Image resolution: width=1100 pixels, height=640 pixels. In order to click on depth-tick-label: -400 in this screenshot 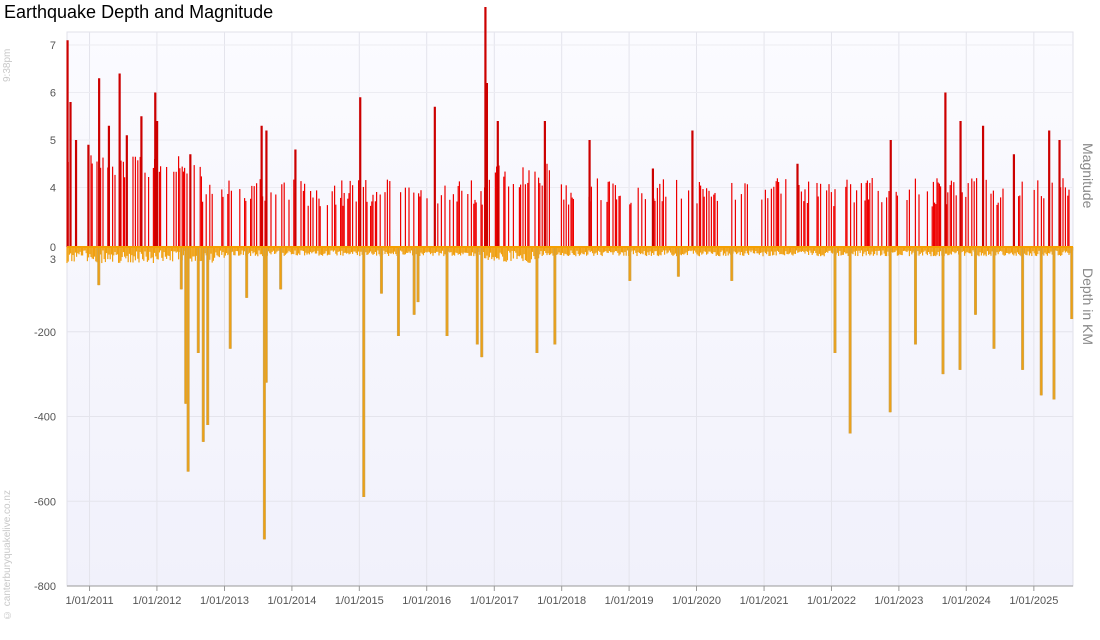, I will do `click(45, 418)`.